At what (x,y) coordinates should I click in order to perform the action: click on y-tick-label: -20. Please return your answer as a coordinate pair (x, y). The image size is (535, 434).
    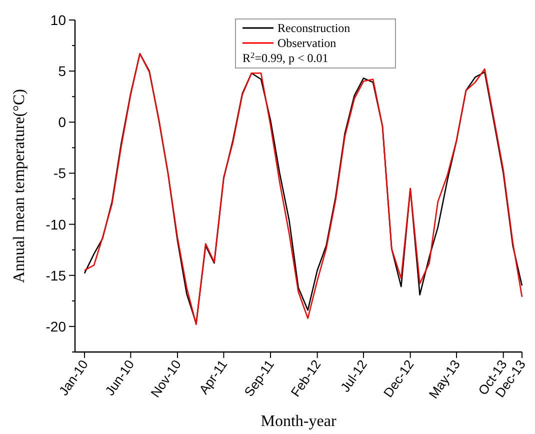
    Looking at the image, I should click on (56, 326).